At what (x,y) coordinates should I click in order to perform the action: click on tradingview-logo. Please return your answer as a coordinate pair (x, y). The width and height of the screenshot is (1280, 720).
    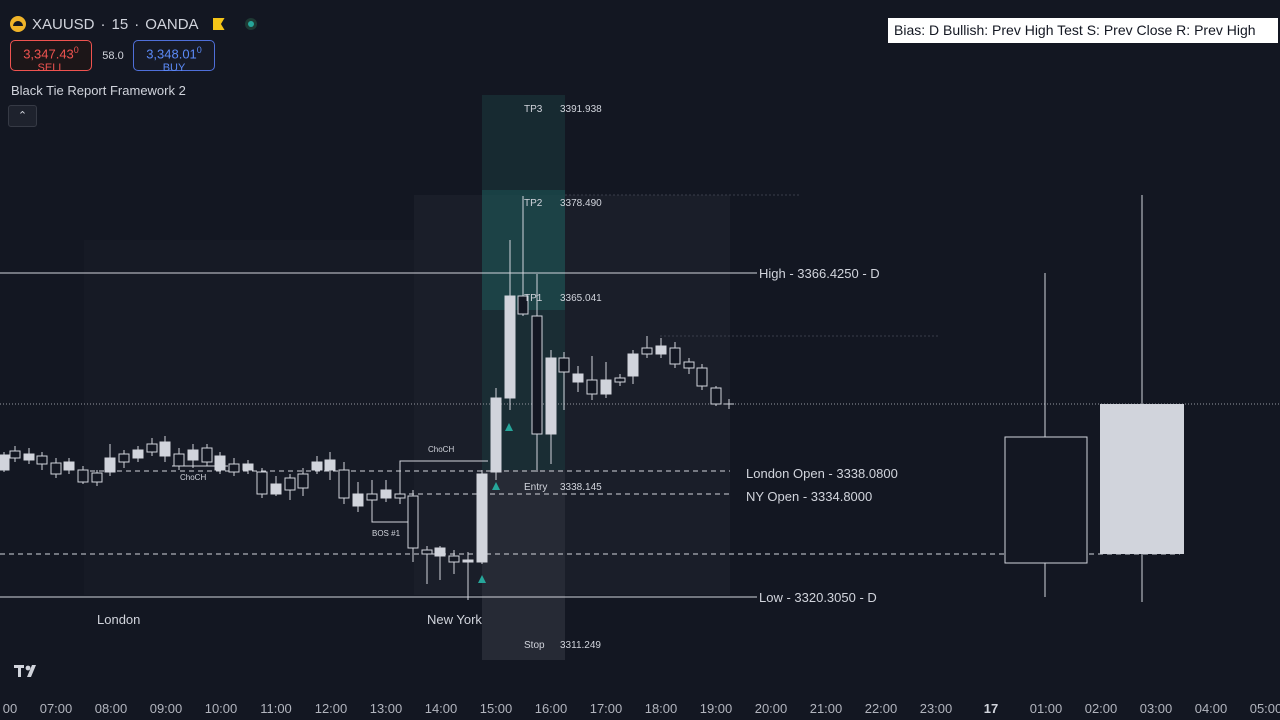
    Looking at the image, I should click on (29, 673).